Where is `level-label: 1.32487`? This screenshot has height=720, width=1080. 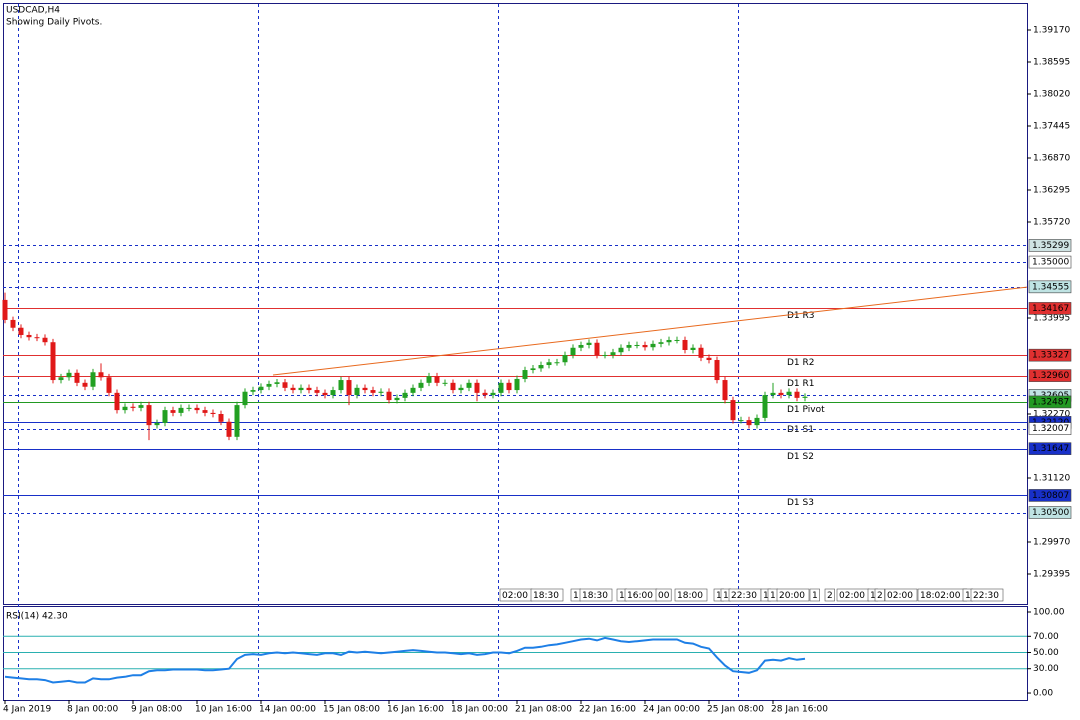 level-label: 1.32487 is located at coordinates (1050, 402).